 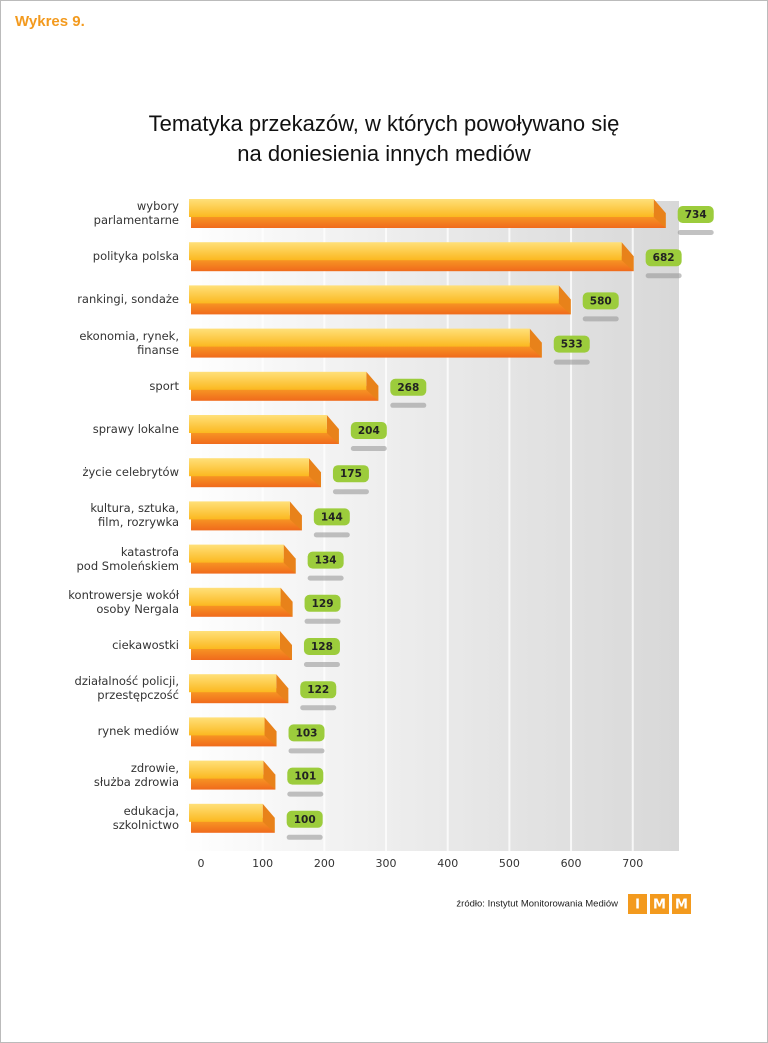 What do you see at coordinates (369, 431) in the screenshot?
I see `value-label: 204` at bounding box center [369, 431].